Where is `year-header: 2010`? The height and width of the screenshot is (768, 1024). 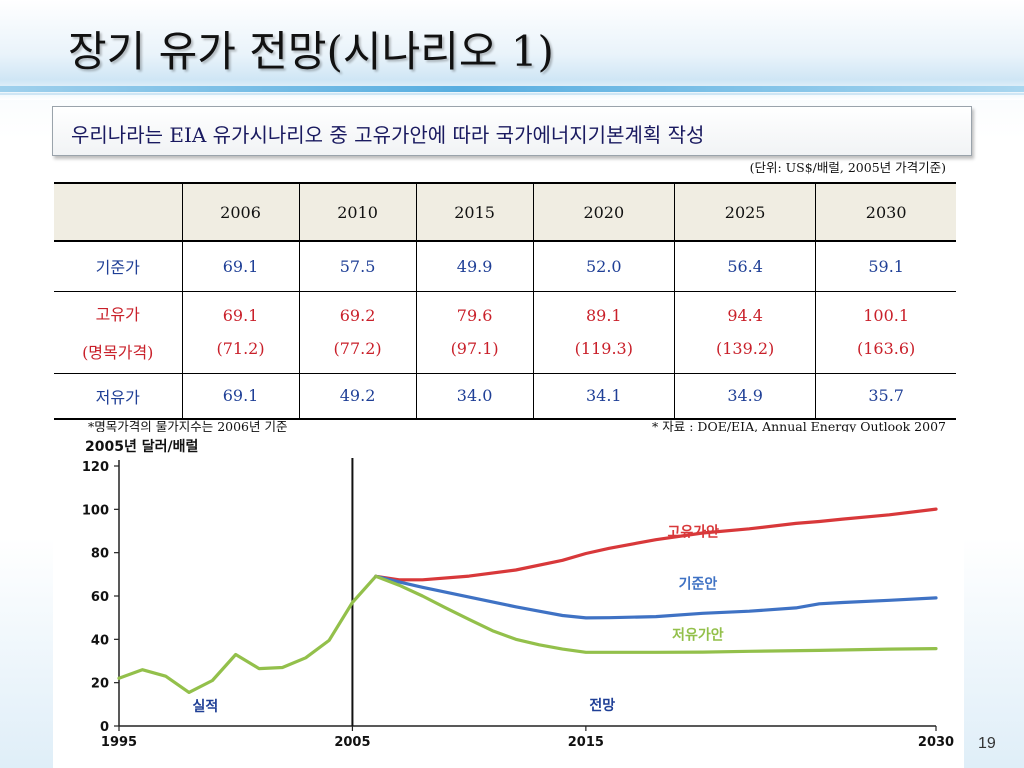 year-header: 2010 is located at coordinates (357, 212).